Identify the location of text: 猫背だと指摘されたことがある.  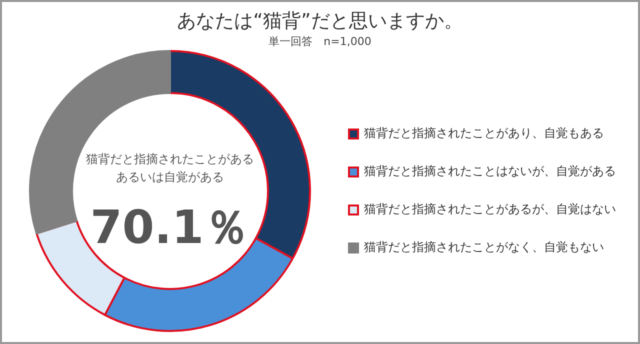
(170, 159).